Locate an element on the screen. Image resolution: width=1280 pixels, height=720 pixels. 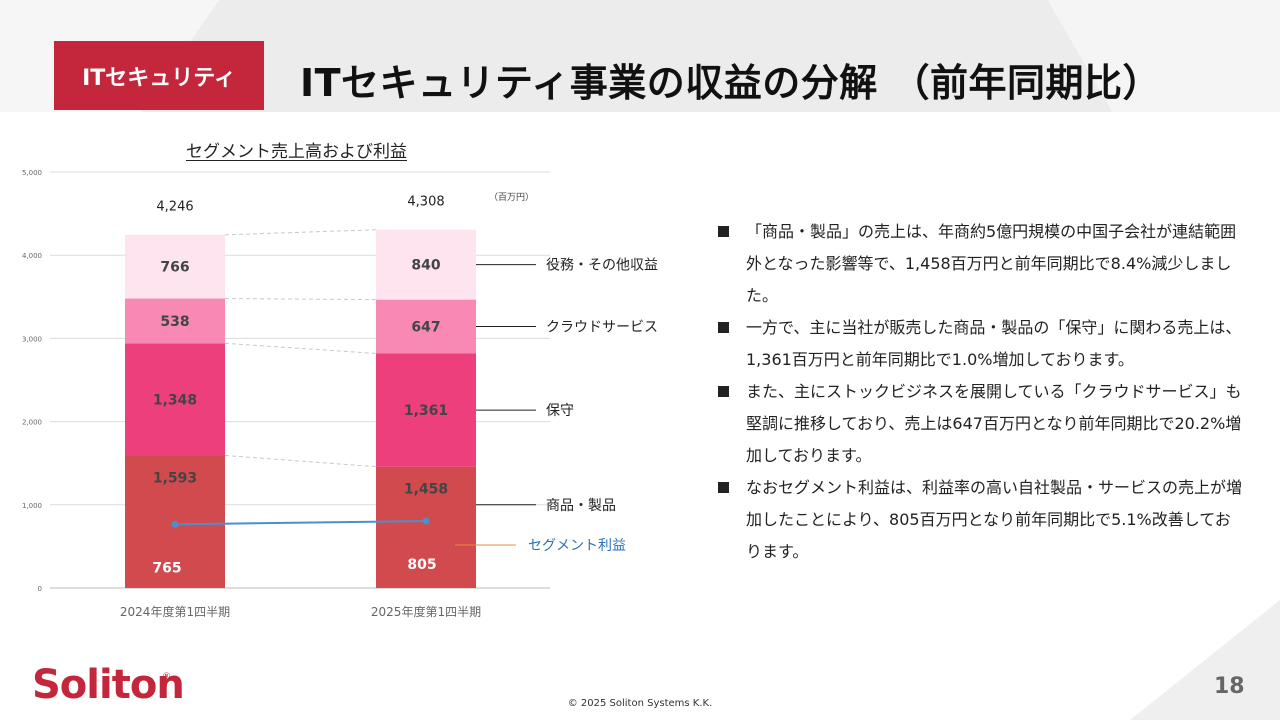
data-label: 766 is located at coordinates (174, 268).